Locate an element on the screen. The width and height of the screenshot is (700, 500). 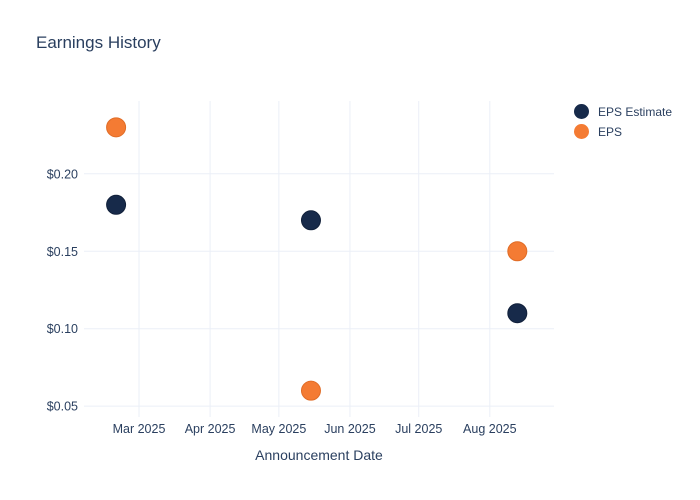
eps-marker-icon is located at coordinates (581, 131).